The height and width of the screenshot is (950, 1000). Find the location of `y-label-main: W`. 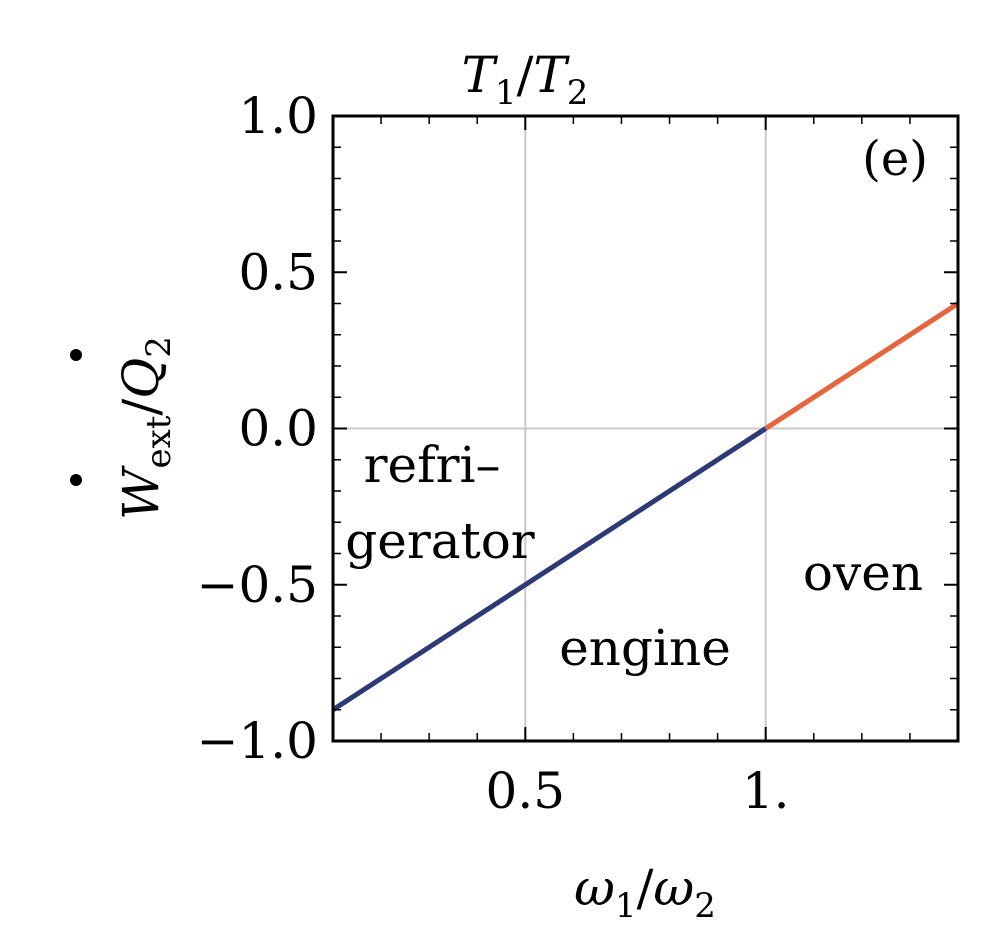

y-label-main: W is located at coordinates (141, 492).